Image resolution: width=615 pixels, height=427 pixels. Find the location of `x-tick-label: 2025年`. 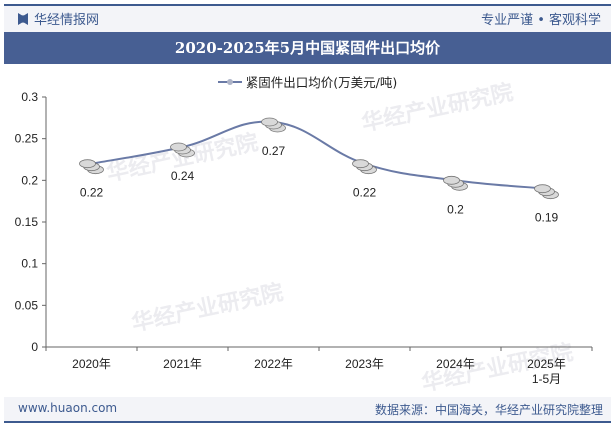

x-tick-label: 2025年 is located at coordinates (546, 364).